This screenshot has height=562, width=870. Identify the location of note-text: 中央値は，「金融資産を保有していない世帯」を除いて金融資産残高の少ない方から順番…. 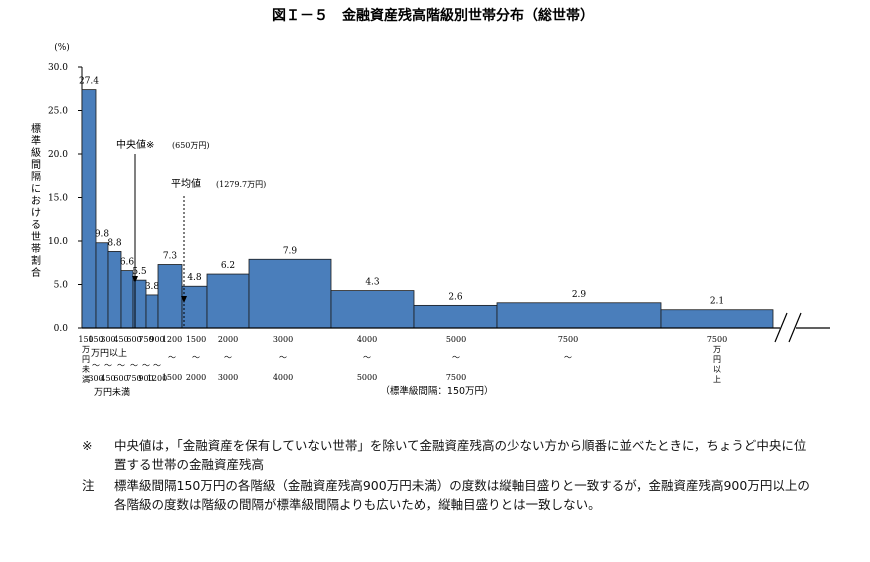
(460, 455).